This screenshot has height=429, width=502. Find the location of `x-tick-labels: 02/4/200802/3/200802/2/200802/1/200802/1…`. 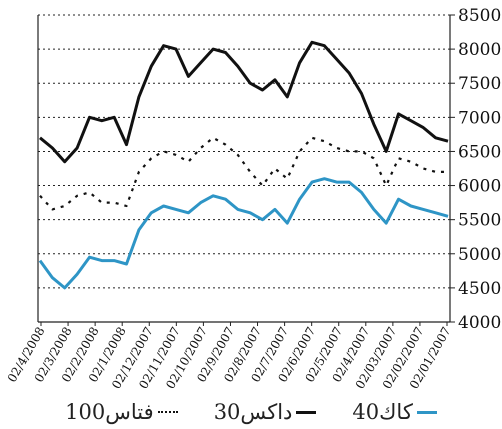

x-tick-labels: 02/4/200802/3/200802/2/200802/1/200802/1… is located at coordinates (229, 358).